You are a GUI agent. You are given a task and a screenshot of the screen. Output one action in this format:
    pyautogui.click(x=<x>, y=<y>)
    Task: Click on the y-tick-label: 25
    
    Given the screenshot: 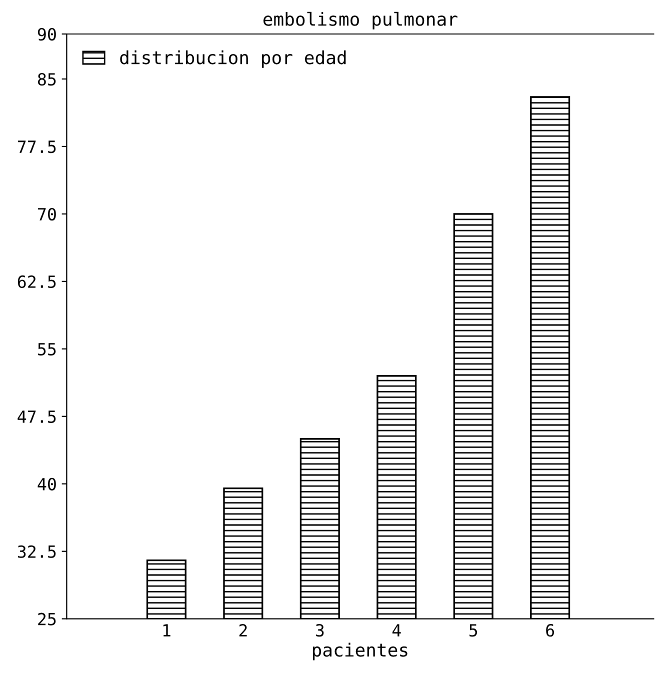 What is the action you would take?
    pyautogui.click(x=47, y=619)
    